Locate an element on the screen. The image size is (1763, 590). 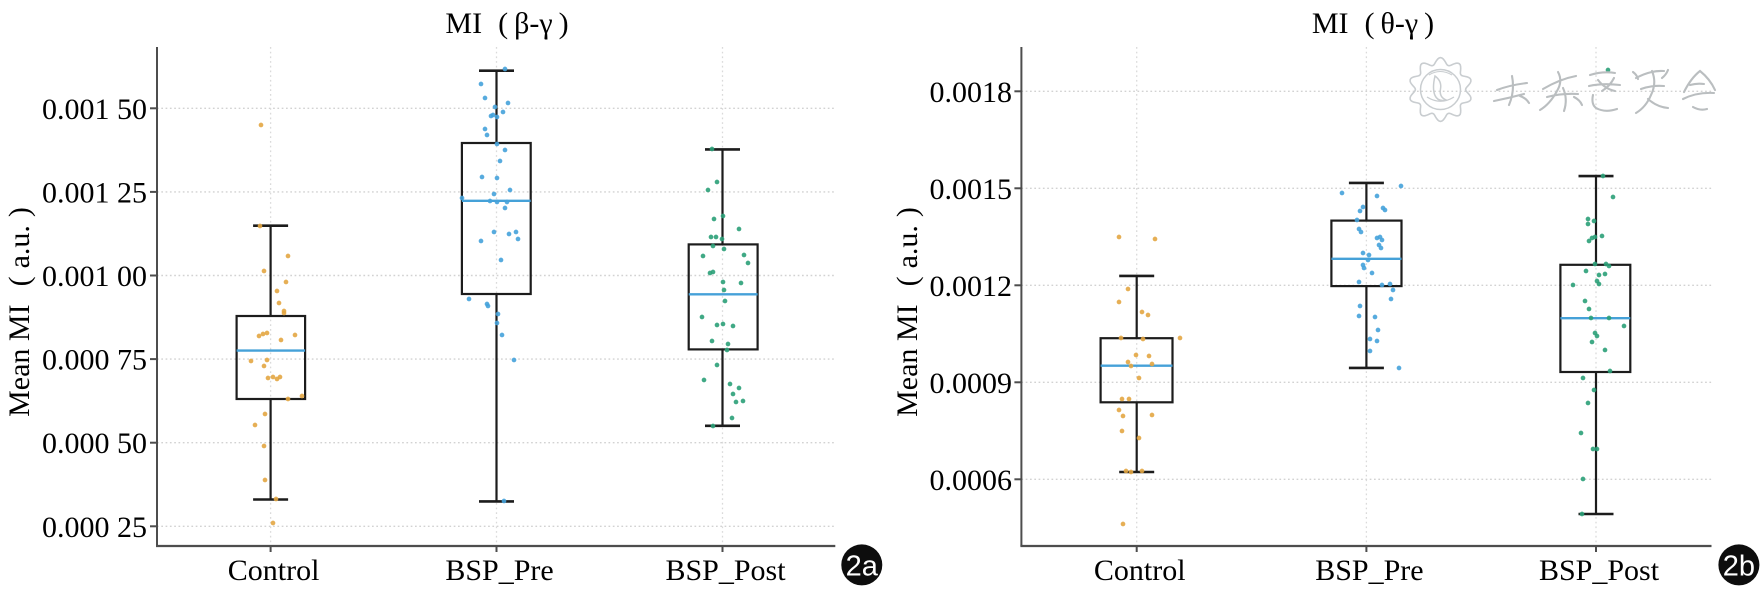
svg-text: 0.0015 is located at coordinates (971, 189).